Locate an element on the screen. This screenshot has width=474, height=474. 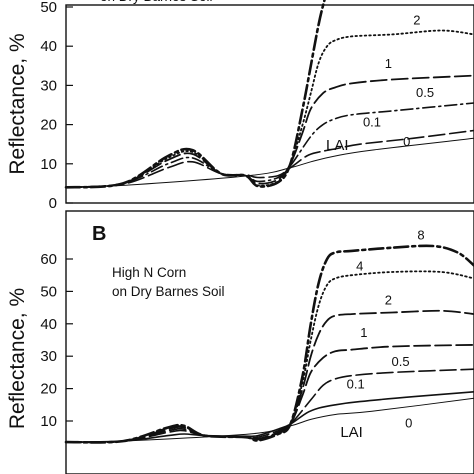
series-line-lai-0.5 is located at coordinates (269, 405).